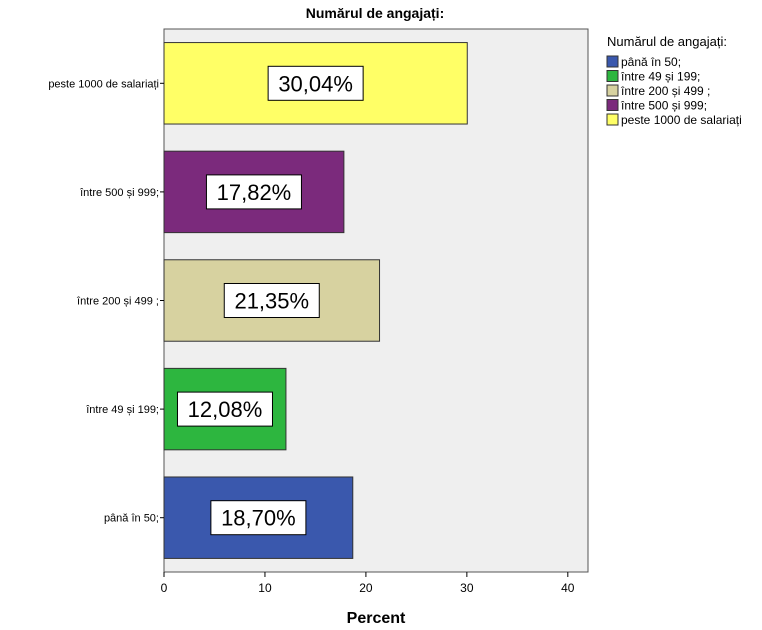 This screenshot has width=762, height=630. Describe the element at coordinates (366, 588) in the screenshot. I see `x-tick-label: 20` at that location.